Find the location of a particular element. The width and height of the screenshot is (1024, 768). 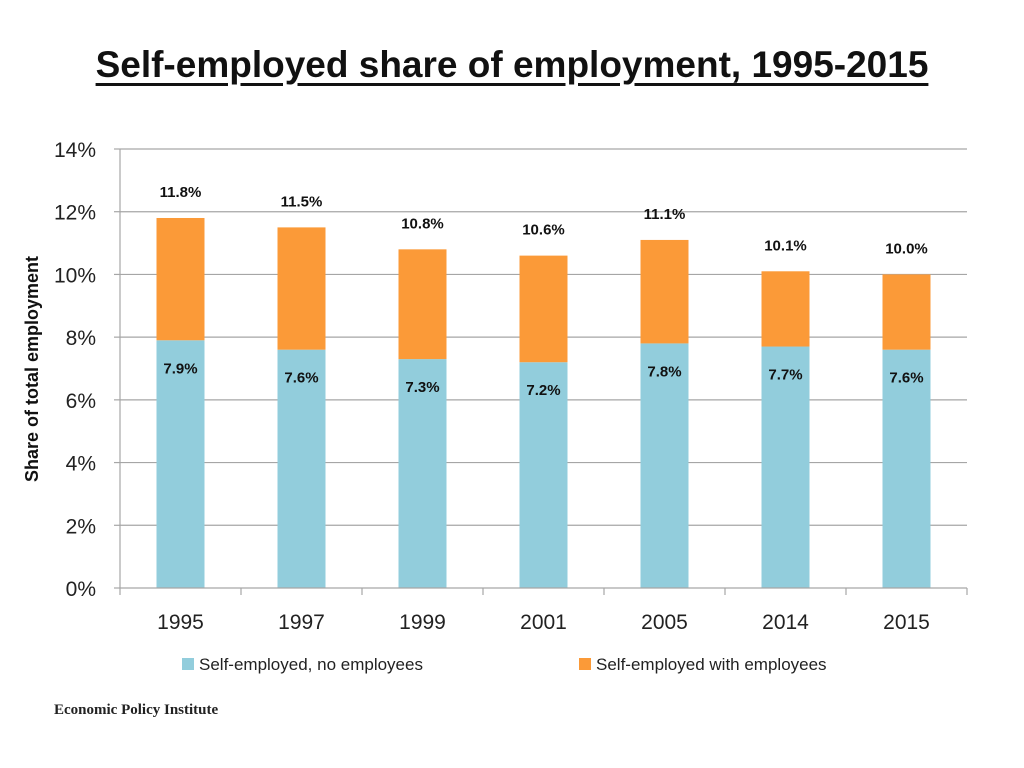

data-label-total: 10.6% is located at coordinates (543, 230).